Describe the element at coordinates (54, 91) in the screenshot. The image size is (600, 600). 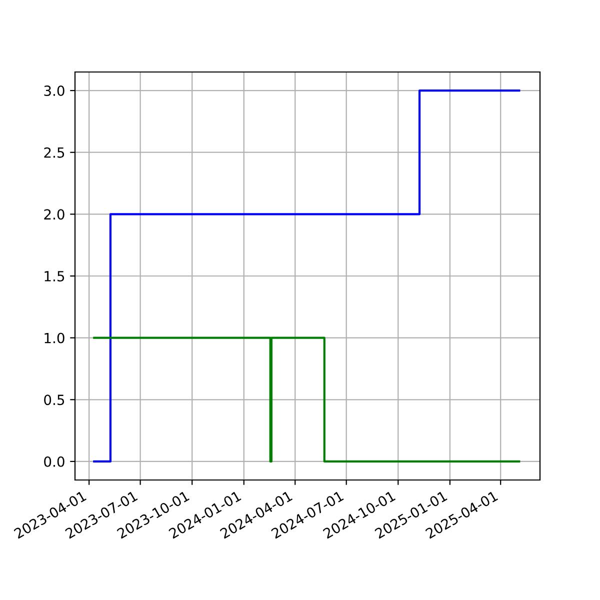
I see `y-tick-label: 3.0` at that location.